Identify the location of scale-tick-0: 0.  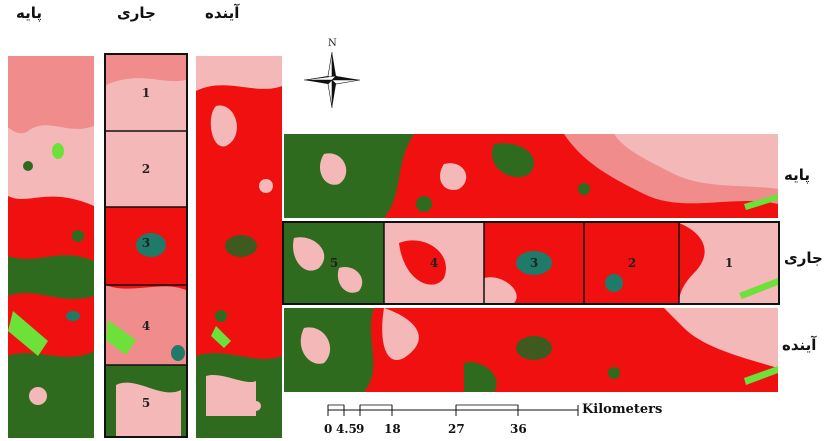
(328, 429).